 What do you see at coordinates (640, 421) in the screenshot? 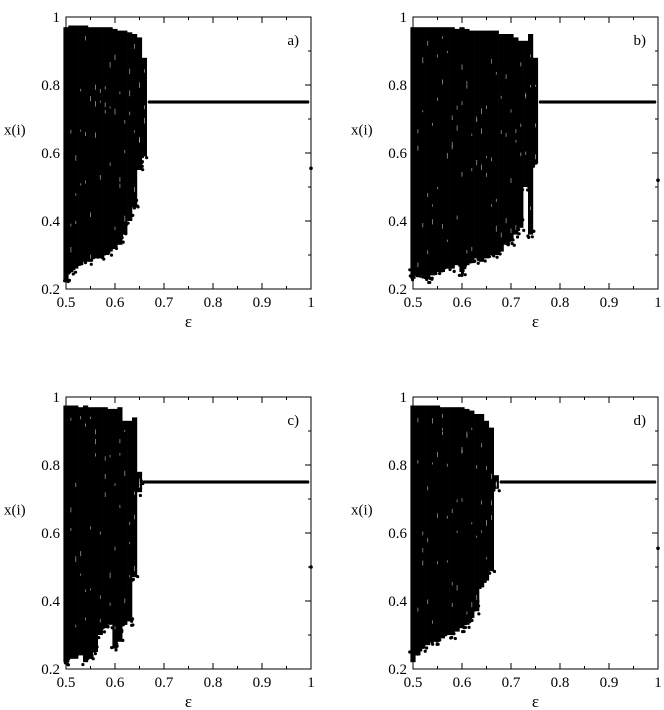
I see `panel-label: d)` at bounding box center [640, 421].